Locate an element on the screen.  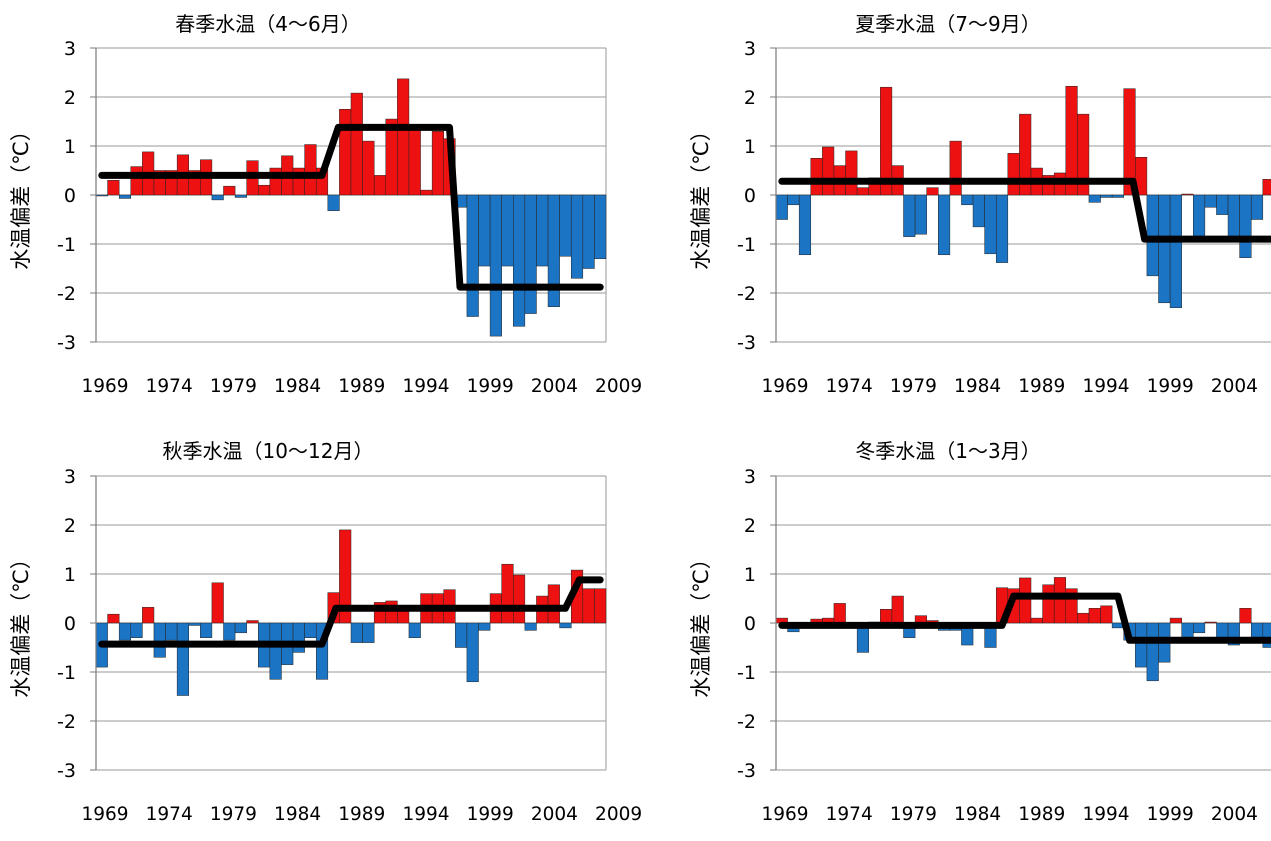
y-tick-label: 0 is located at coordinates (70, 196).